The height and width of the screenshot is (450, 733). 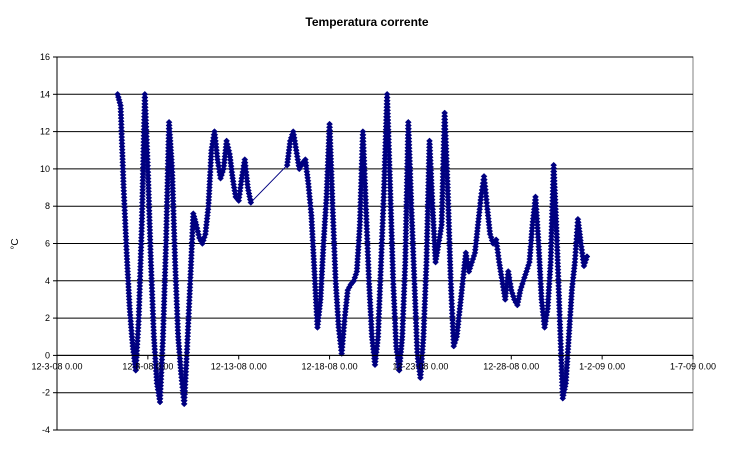 I want to click on y-tick-label: 16, so click(x=45, y=57).